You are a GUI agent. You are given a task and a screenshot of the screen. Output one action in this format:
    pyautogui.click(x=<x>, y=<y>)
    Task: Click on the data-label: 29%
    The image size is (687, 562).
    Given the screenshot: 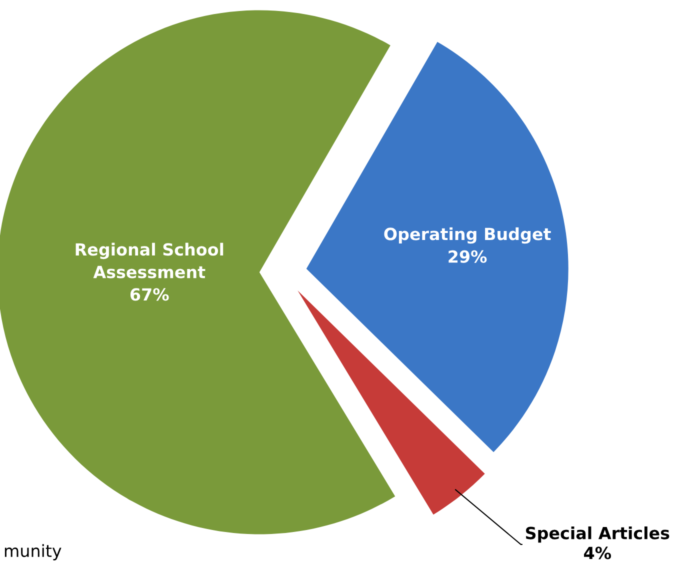 What is the action you would take?
    pyautogui.click(x=467, y=256)
    